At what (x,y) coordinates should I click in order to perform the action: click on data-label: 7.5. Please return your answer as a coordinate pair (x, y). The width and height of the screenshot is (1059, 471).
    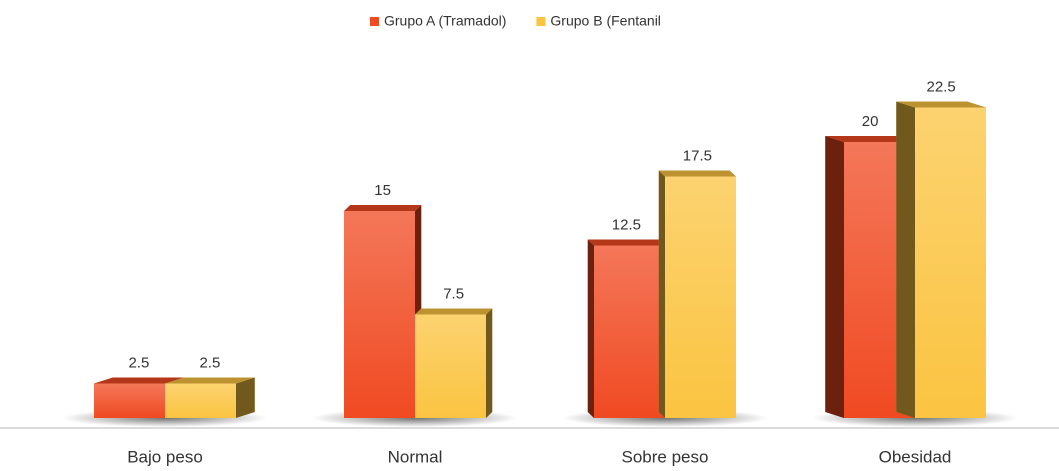
    Looking at the image, I should click on (453, 293).